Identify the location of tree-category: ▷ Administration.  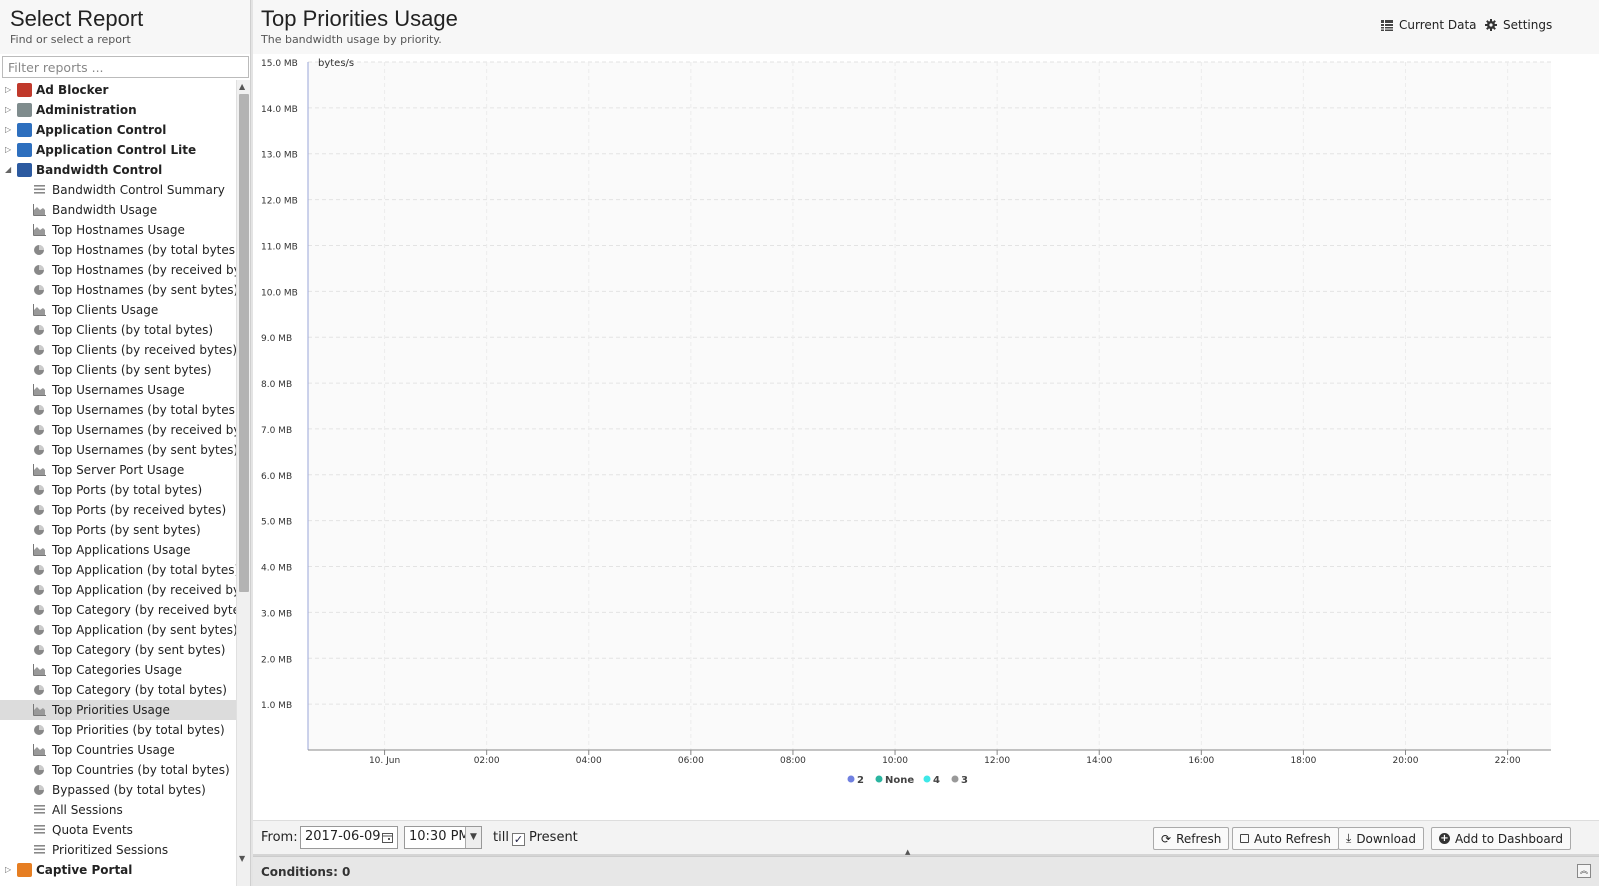
(118, 110).